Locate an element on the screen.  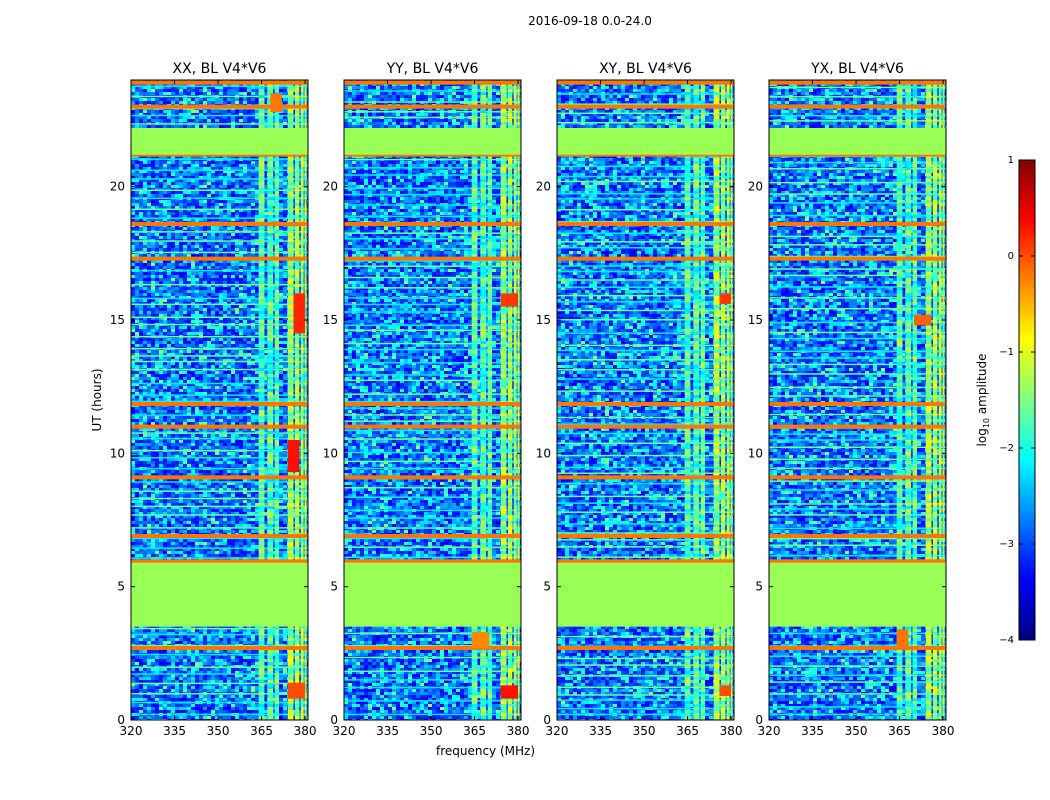
colorbar-tick-label: −3 is located at coordinates (1006, 544).